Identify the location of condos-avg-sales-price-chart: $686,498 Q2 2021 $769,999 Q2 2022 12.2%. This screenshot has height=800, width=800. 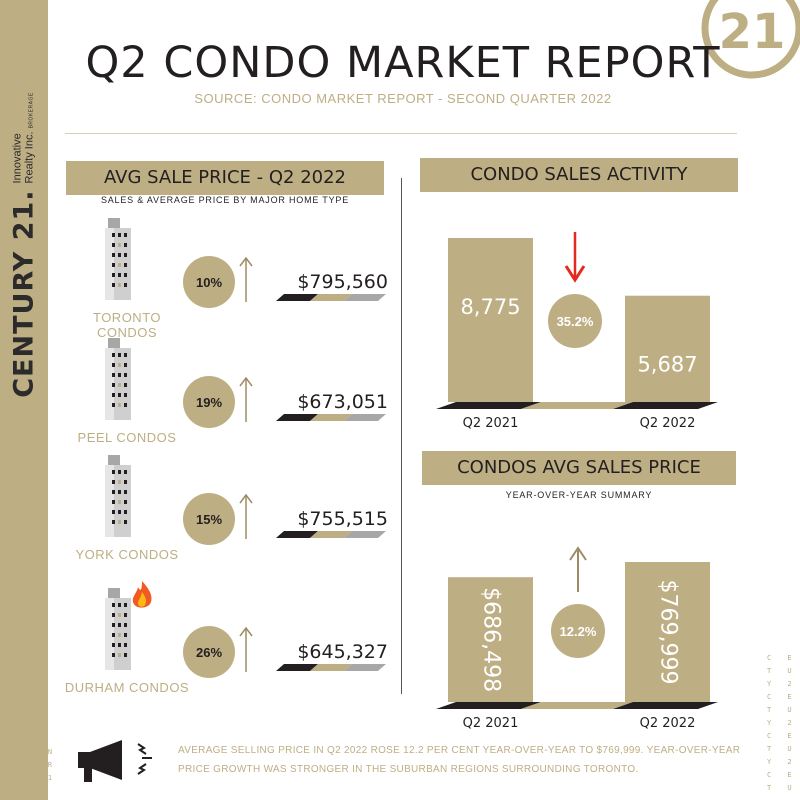
(577, 638).